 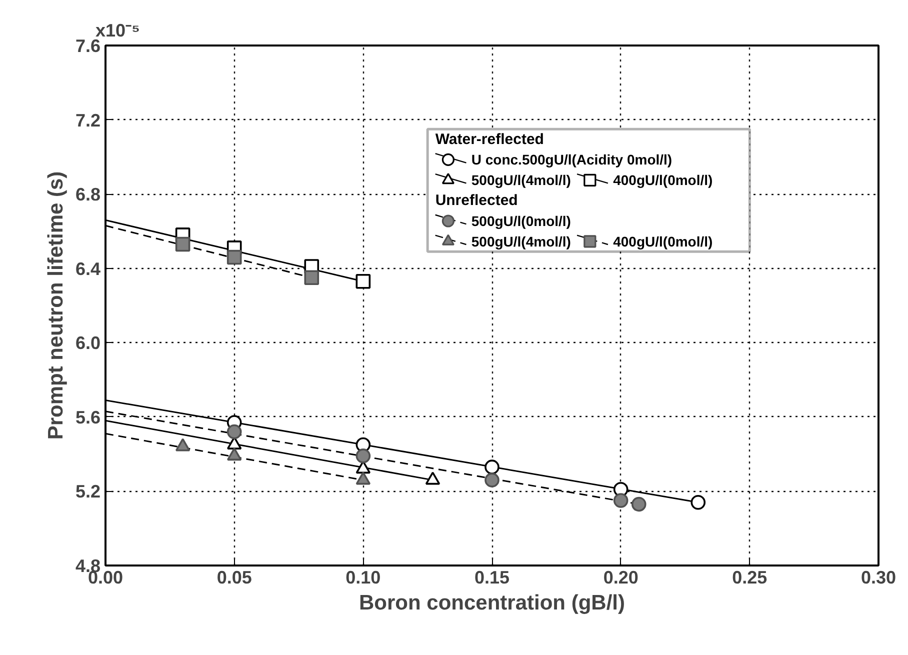 I want to click on y-tick-label: 5.6, so click(x=88, y=417).